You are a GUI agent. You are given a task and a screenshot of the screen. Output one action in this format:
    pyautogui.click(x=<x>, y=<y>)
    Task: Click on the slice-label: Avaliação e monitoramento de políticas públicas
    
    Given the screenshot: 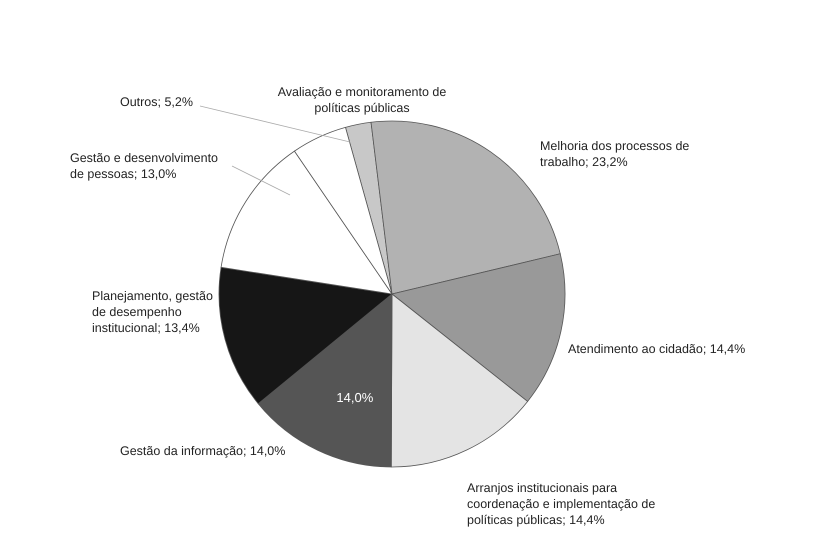 What is the action you would take?
    pyautogui.click(x=362, y=100)
    